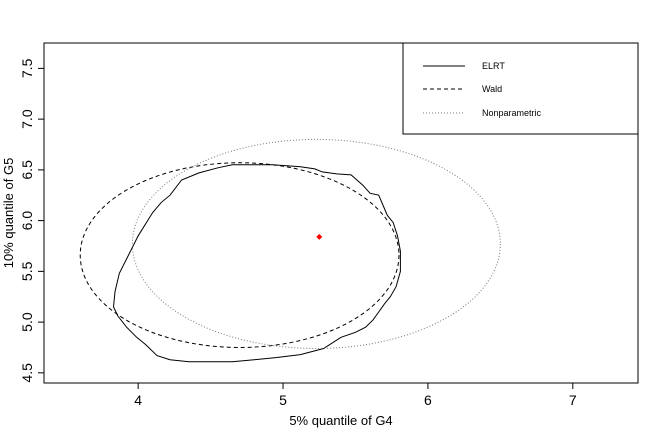 This screenshot has width=661, height=436. I want to click on y-tick-label: 7.0, so click(27, 119).